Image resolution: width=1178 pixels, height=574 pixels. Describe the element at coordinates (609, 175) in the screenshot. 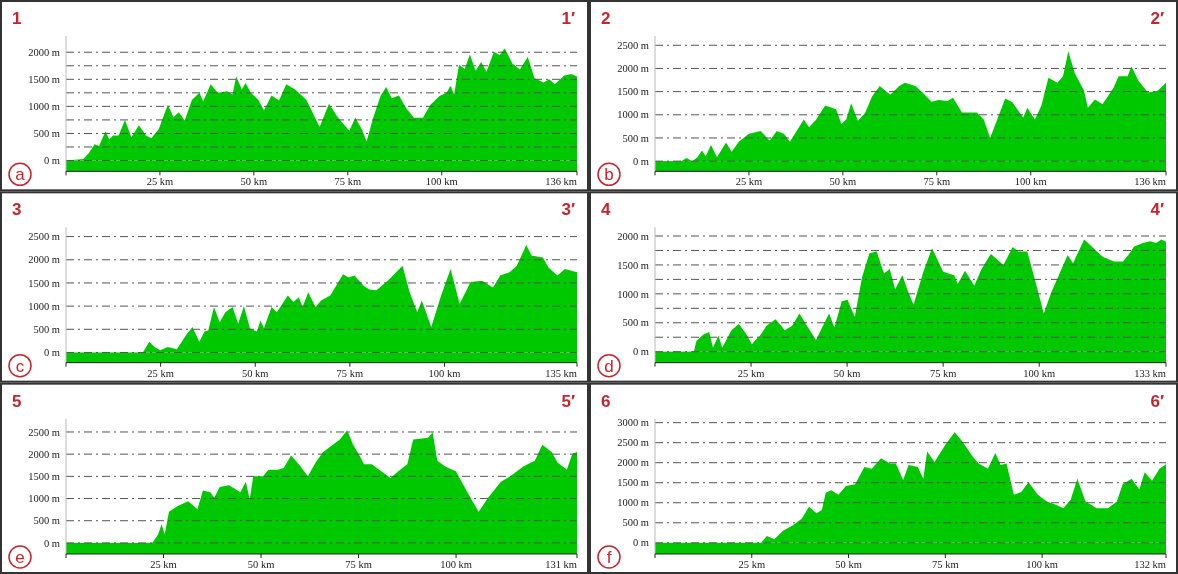

I see `text: b` at that location.